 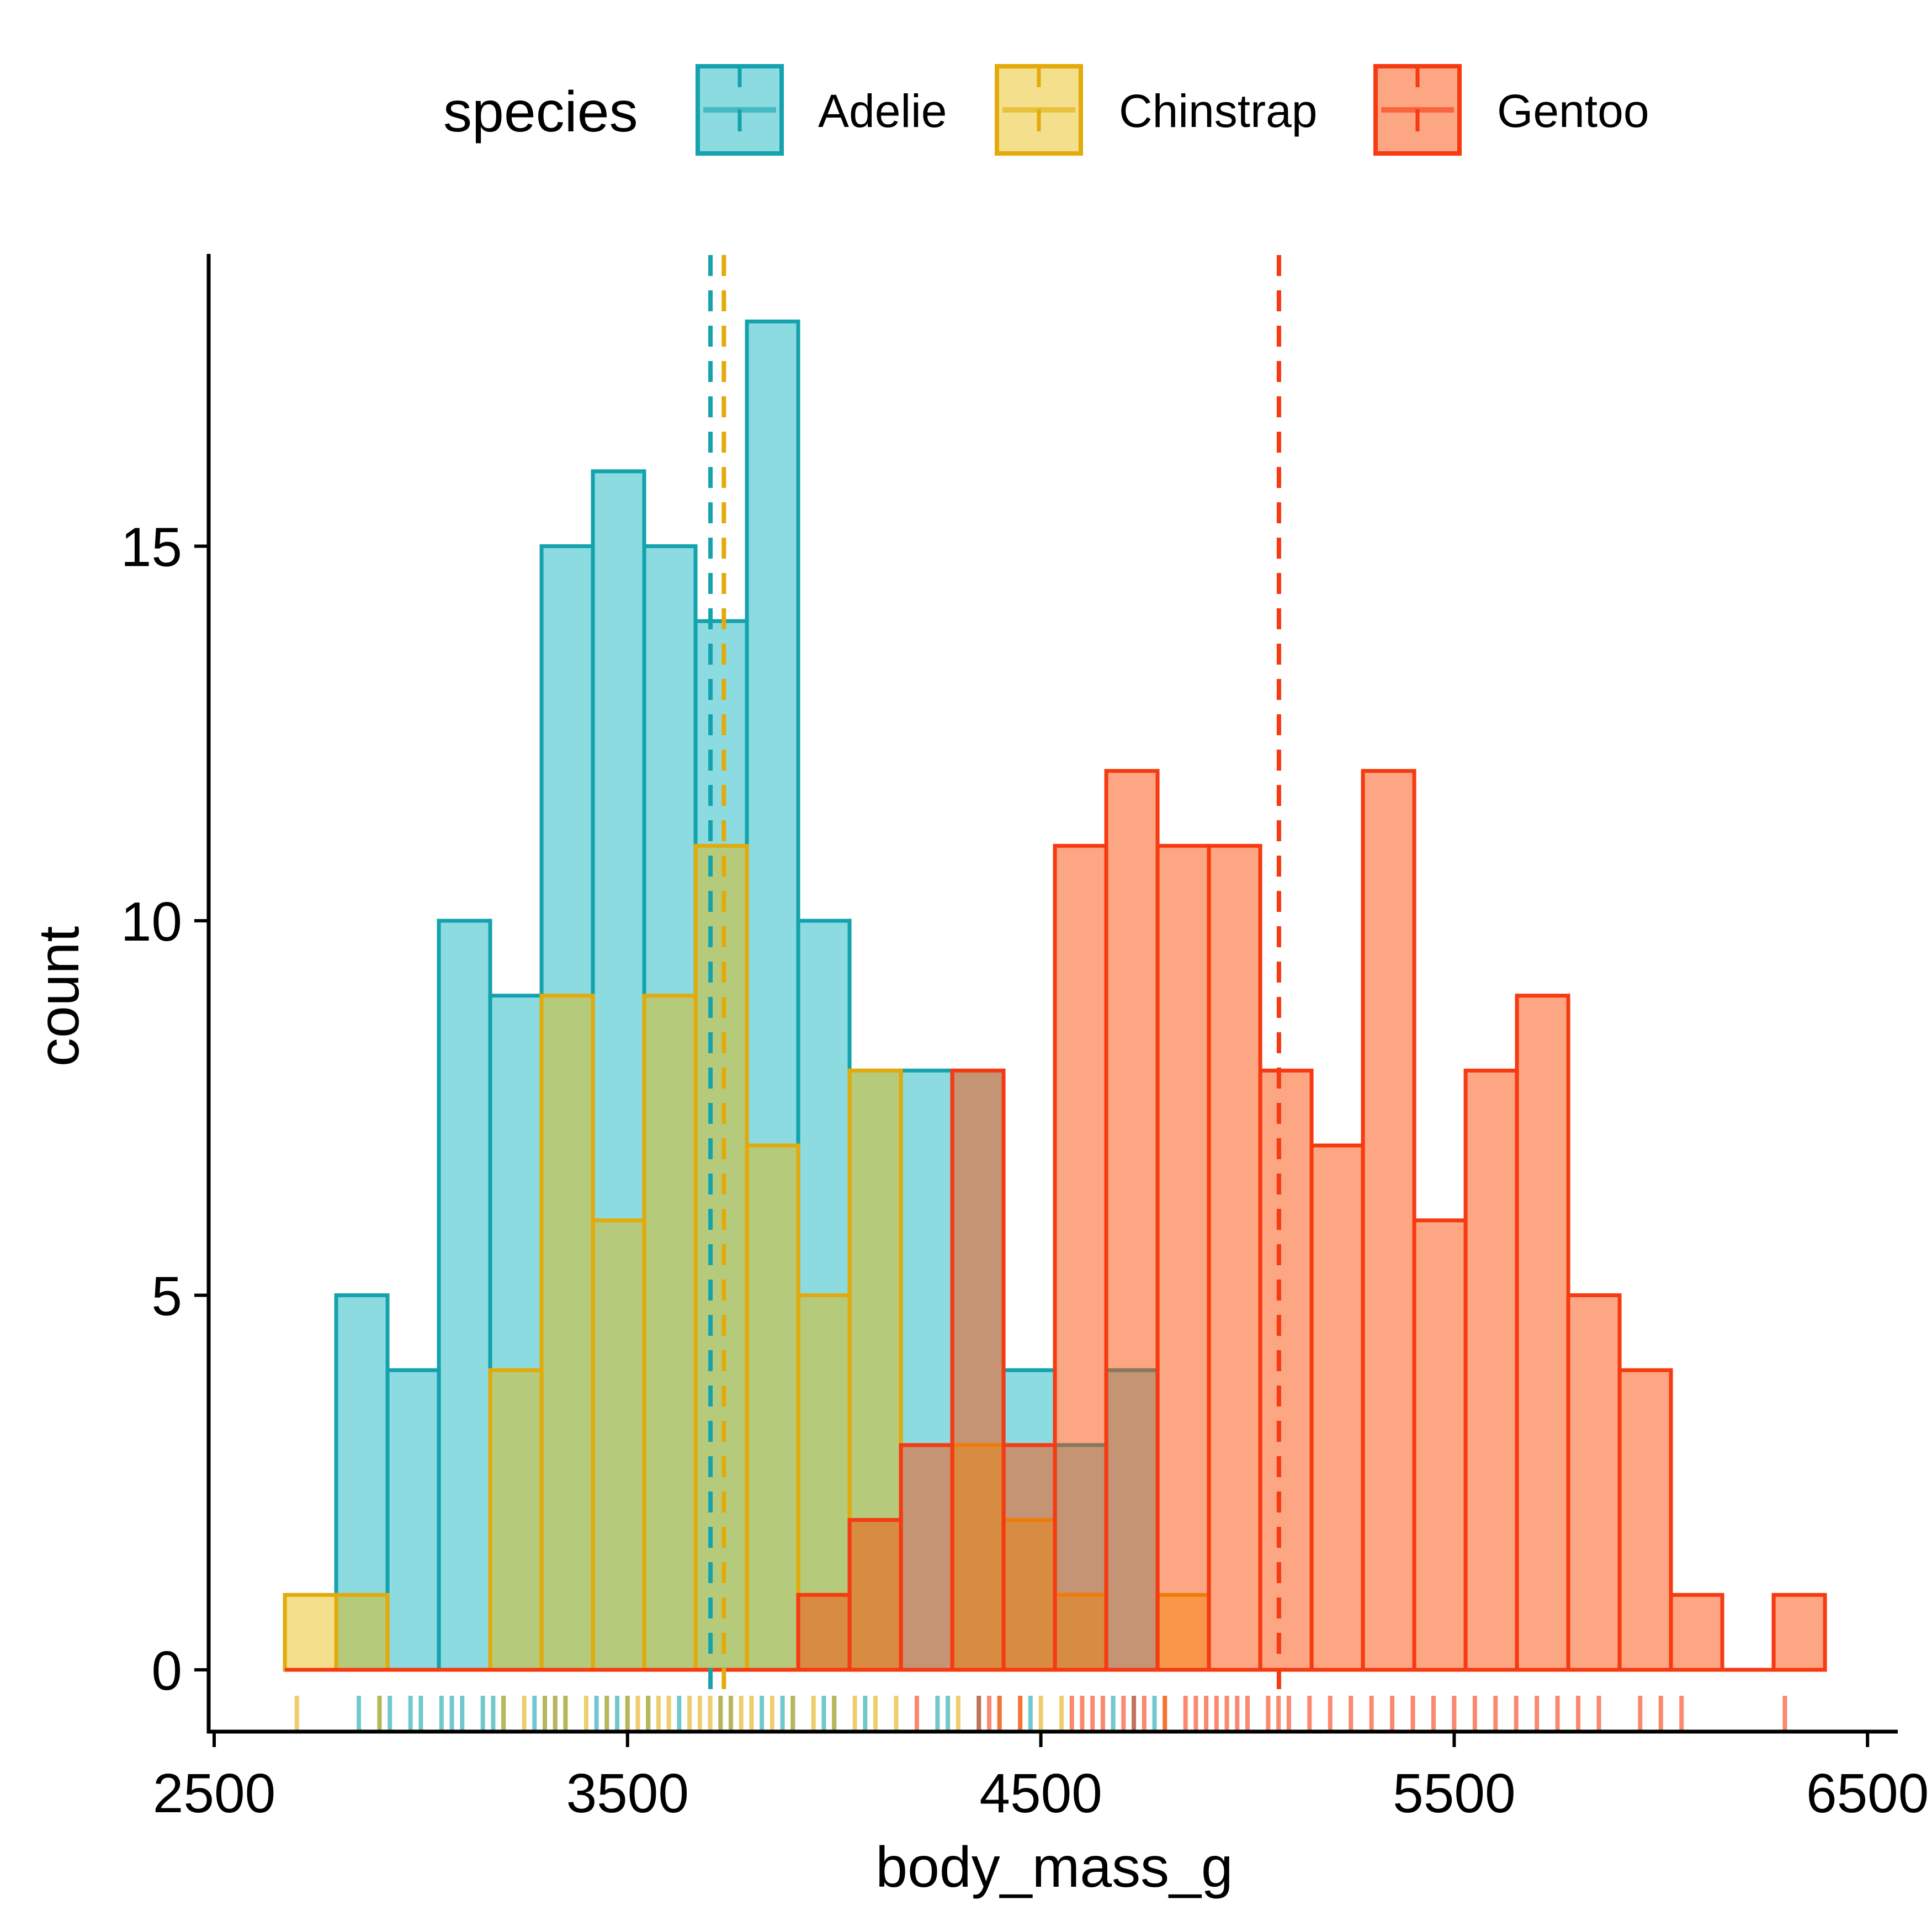 I want to click on rug-layer, so click(x=1040, y=1714).